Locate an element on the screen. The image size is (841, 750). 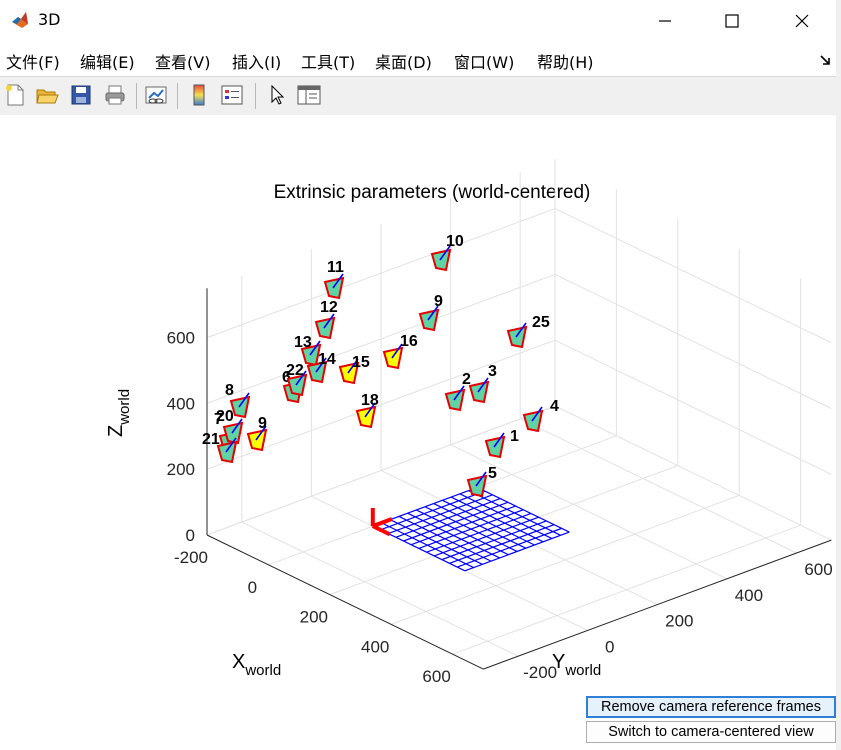
camera-marker: 18 is located at coordinates (367, 410).